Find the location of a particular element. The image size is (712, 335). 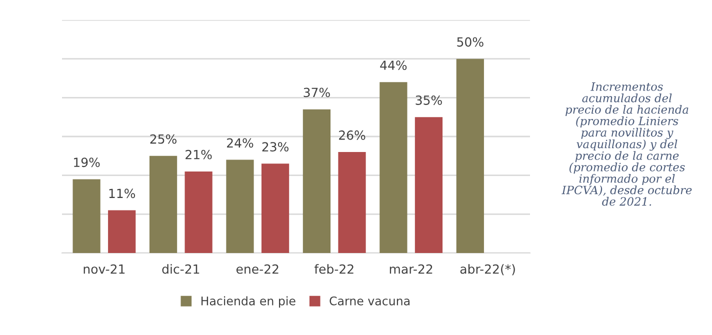

x-tick-label: ene-22 is located at coordinates (257, 269).